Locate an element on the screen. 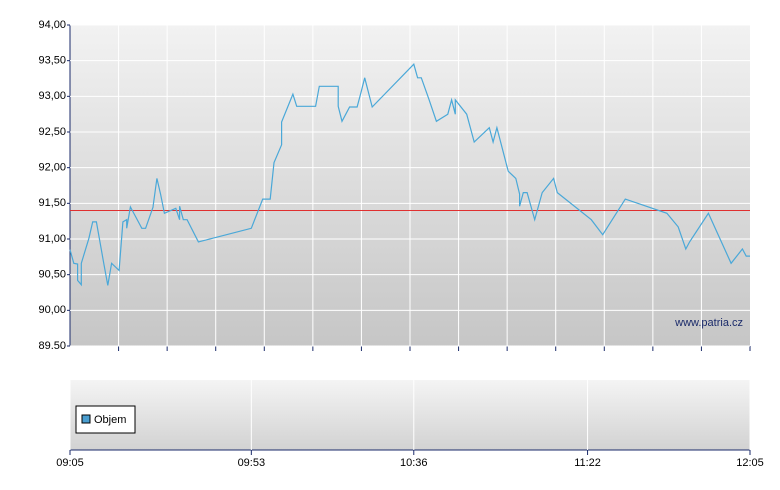 This screenshot has height=490, width=780. x-tick-label: 09:05 is located at coordinates (70, 463).